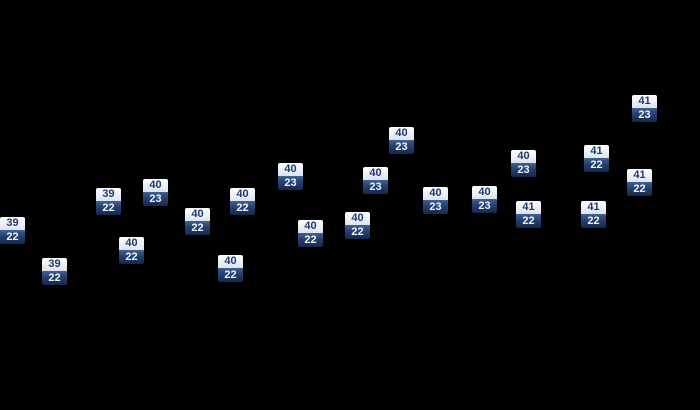 The width and height of the screenshot is (700, 410). I want to click on data-point-label: 41 23, so click(644, 108).